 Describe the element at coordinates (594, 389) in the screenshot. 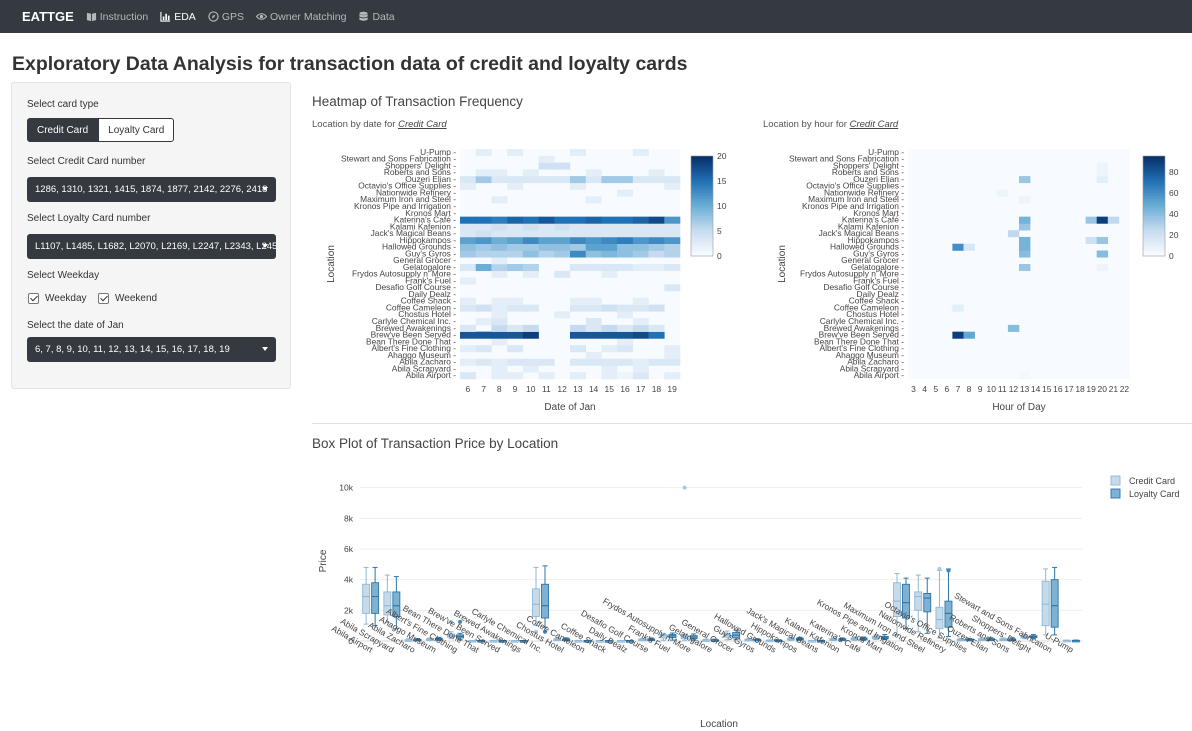

I see `x-tick-label: 14` at that location.